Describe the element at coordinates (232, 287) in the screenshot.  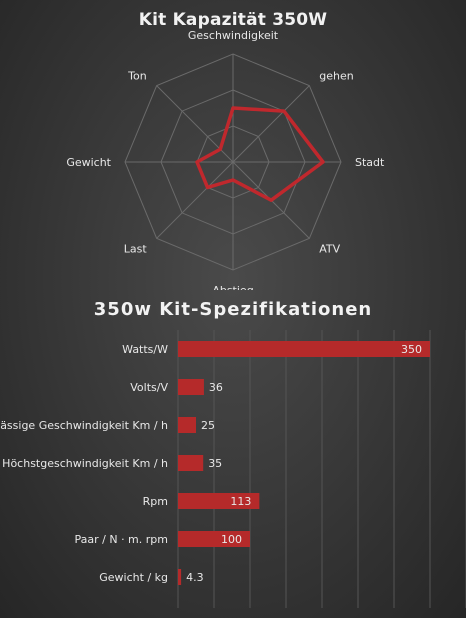
I see `radar-axis-label: Abstieg` at that location.